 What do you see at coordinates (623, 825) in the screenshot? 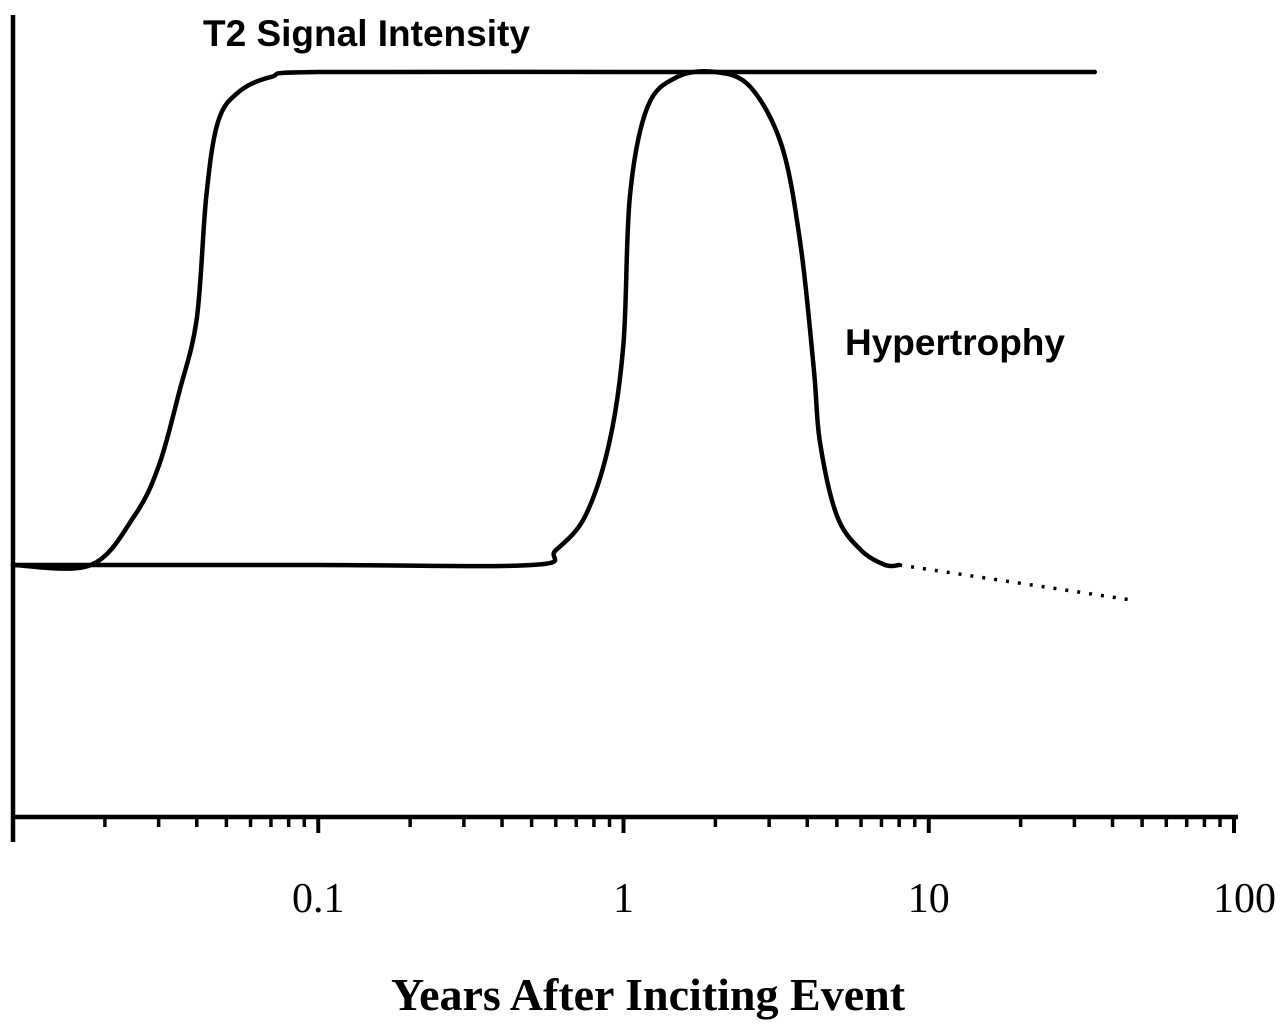
I see `x-ticks` at bounding box center [623, 825].